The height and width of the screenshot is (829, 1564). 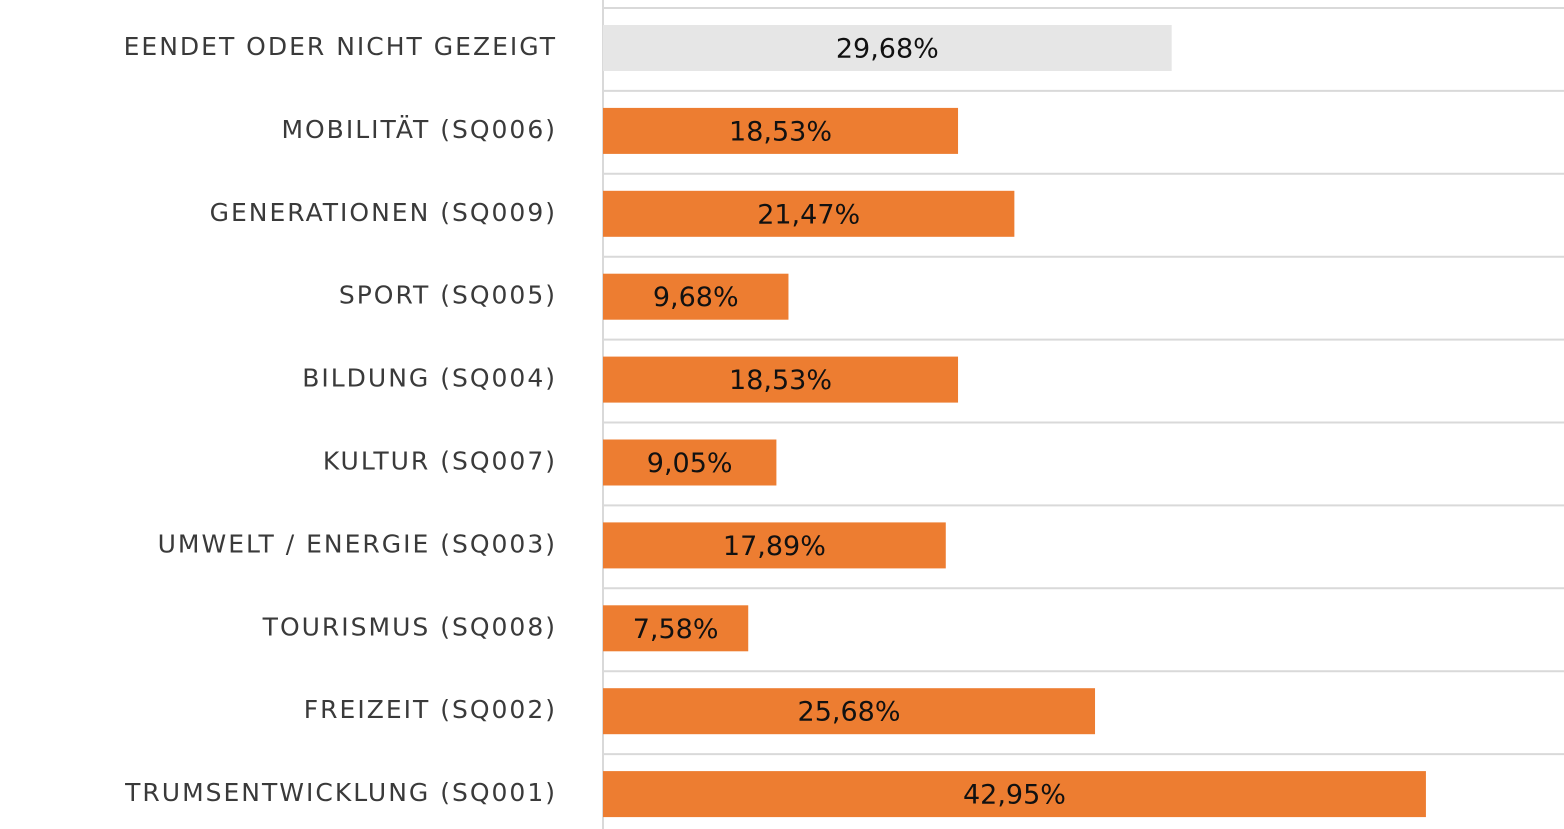 I want to click on value-label: 25,68%, so click(x=849, y=712).